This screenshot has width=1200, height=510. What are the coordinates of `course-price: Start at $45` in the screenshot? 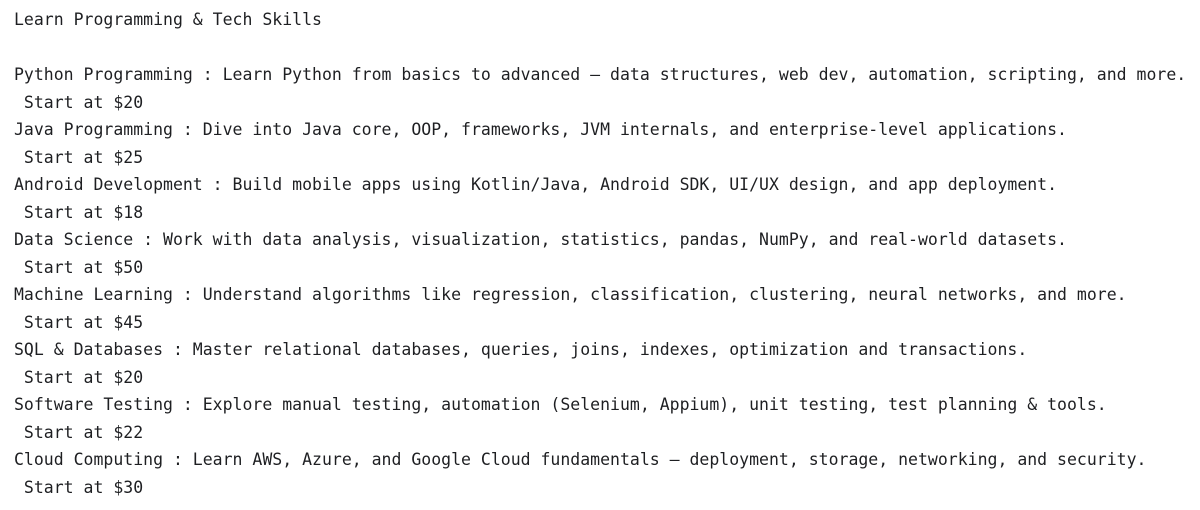 It's located at (79, 322).